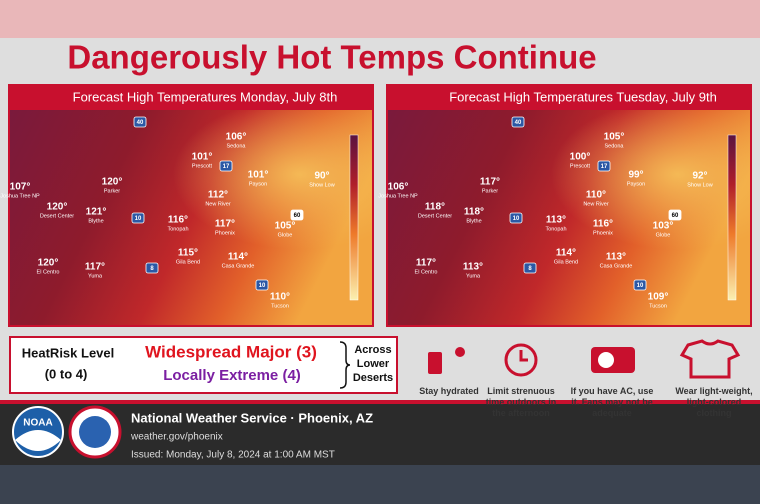  I want to click on city-temp: 103°, so click(663, 226).